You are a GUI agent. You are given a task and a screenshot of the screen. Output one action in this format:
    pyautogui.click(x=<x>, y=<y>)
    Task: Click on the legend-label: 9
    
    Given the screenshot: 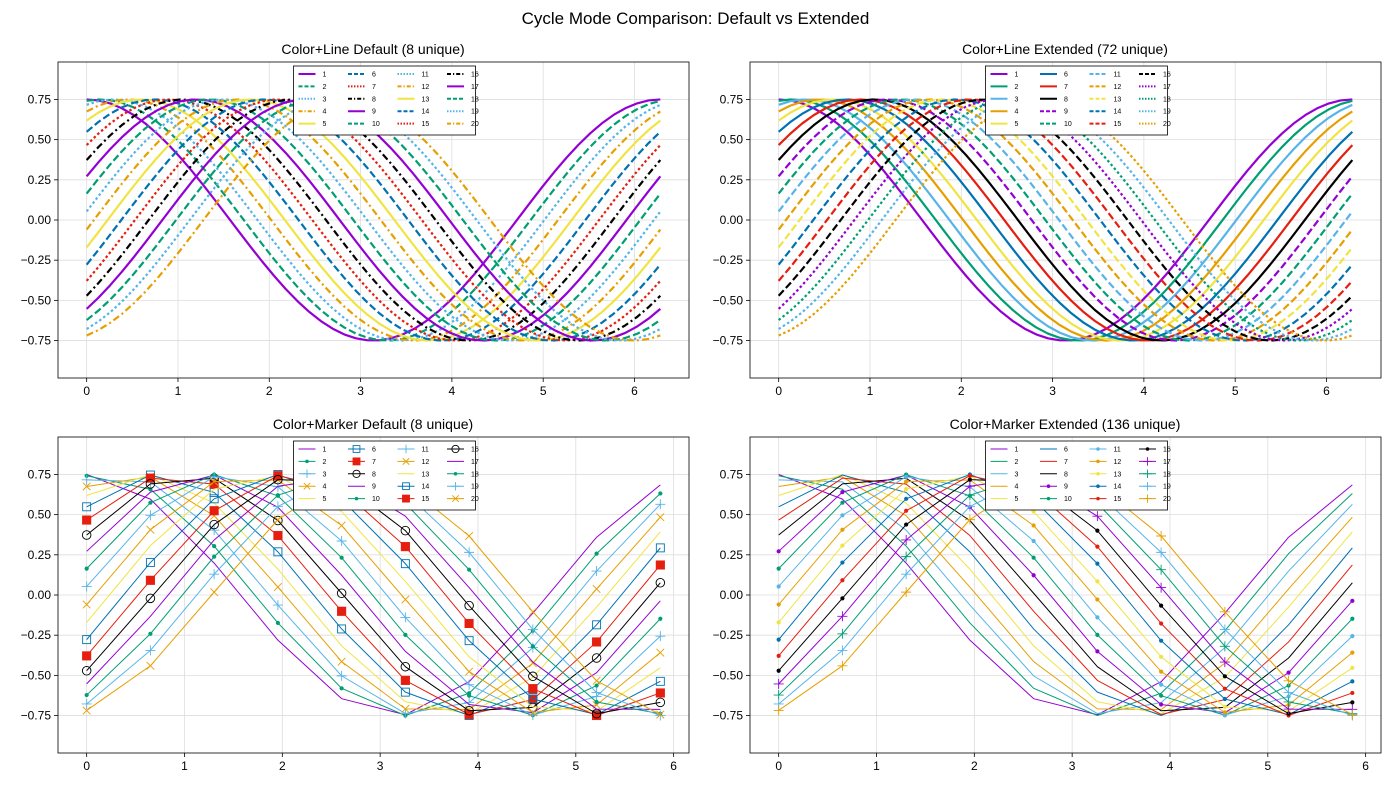 What is the action you would take?
    pyautogui.click(x=1066, y=487)
    